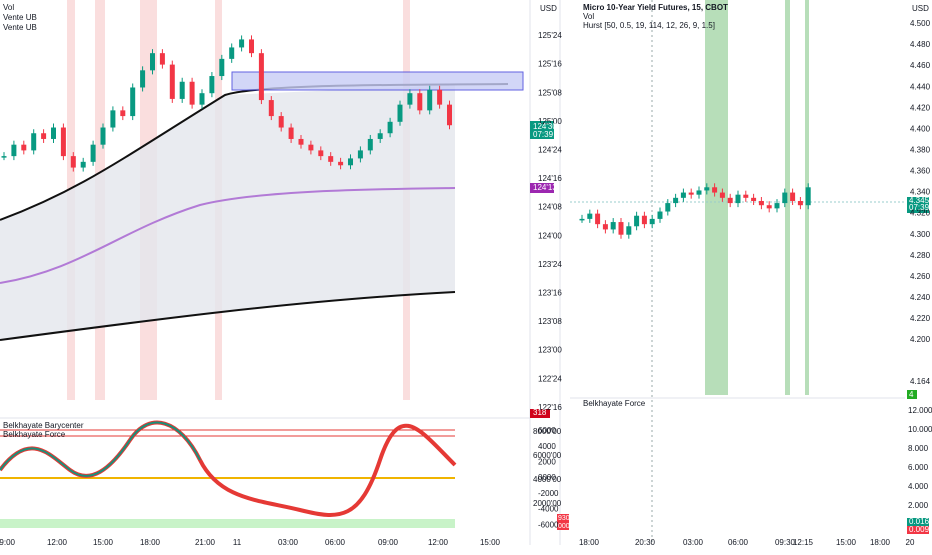  I want to click on osc-legend: Belkhayate Barycenter, so click(43, 425).